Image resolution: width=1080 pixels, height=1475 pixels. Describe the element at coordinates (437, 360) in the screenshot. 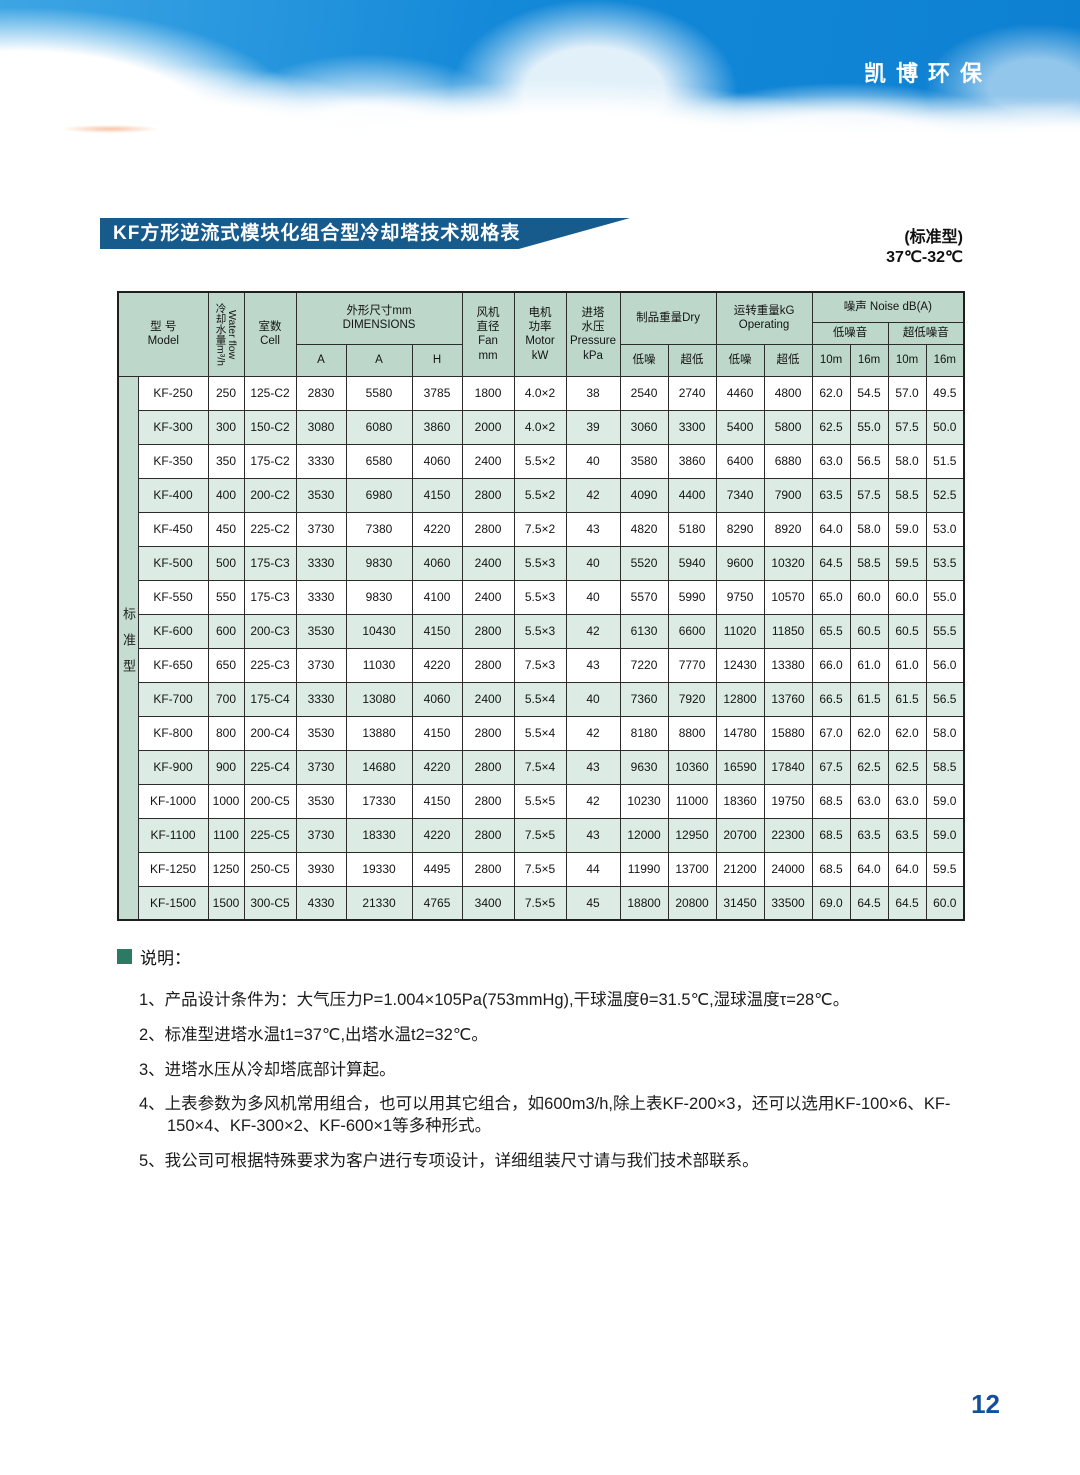

I see `col-header-dim-h: H` at that location.